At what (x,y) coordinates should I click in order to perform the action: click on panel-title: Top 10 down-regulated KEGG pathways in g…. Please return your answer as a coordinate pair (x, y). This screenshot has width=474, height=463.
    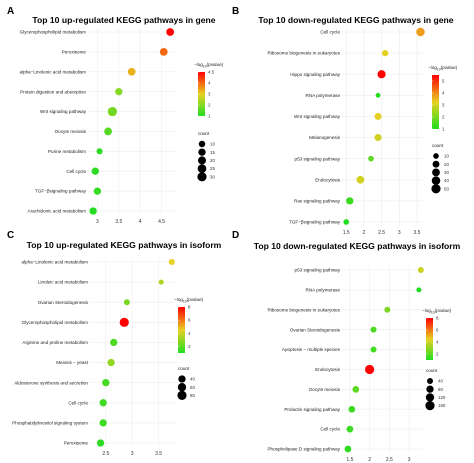
    Looking at the image, I should click on (355, 20).